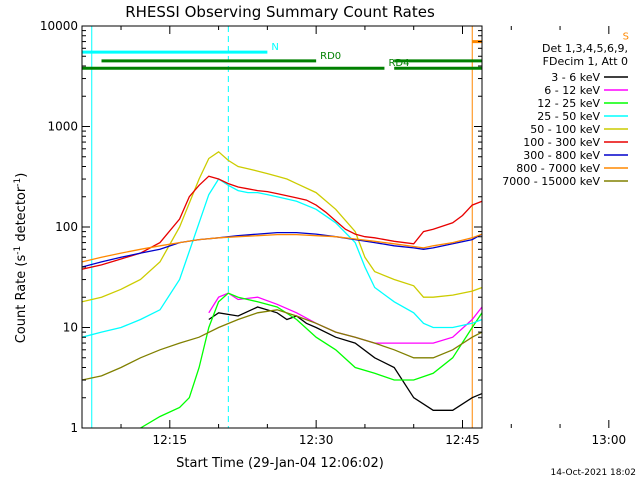 The height and width of the screenshot is (484, 640). I want to click on y-tick-label-1: 1, so click(74, 428).